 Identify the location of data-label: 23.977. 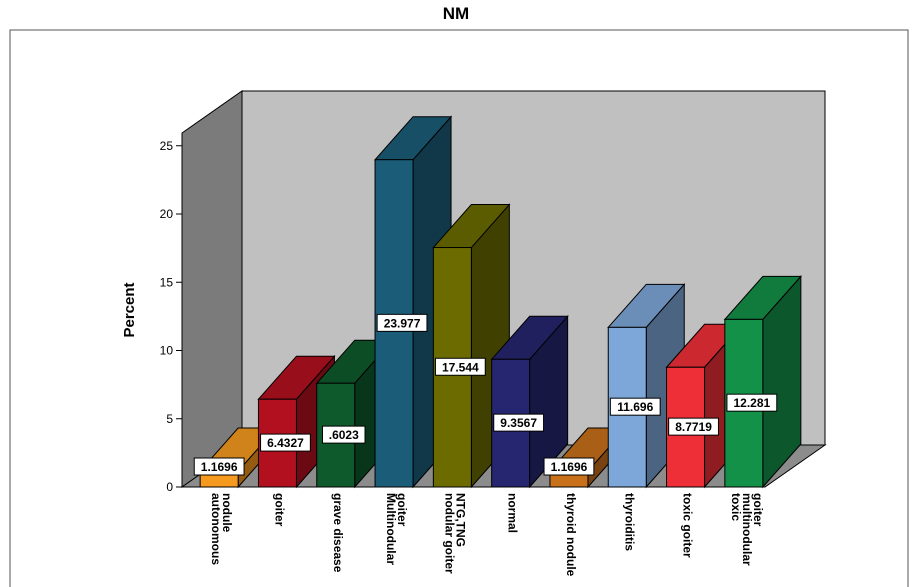
(402, 322).